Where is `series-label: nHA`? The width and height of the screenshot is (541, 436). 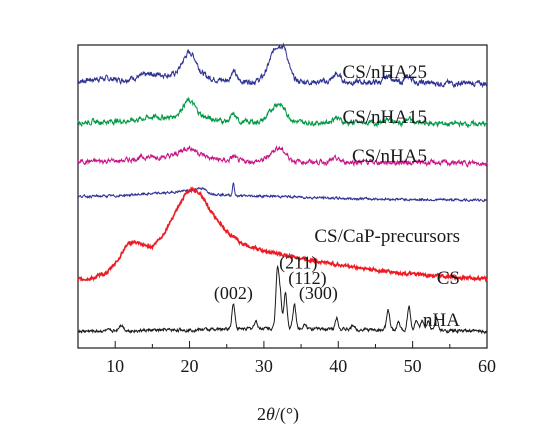
series-label: nHA is located at coordinates (441, 320).